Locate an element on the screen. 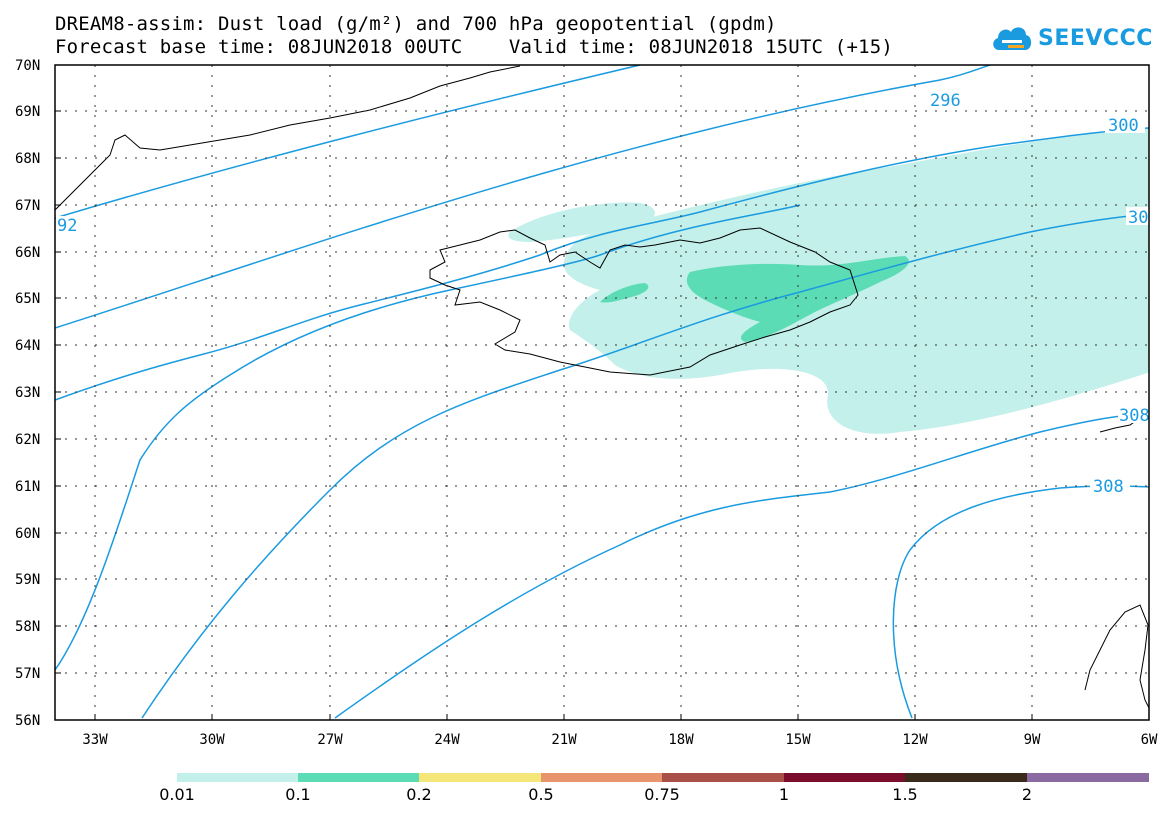  contour-label-304: 30 is located at coordinates (1138, 218).